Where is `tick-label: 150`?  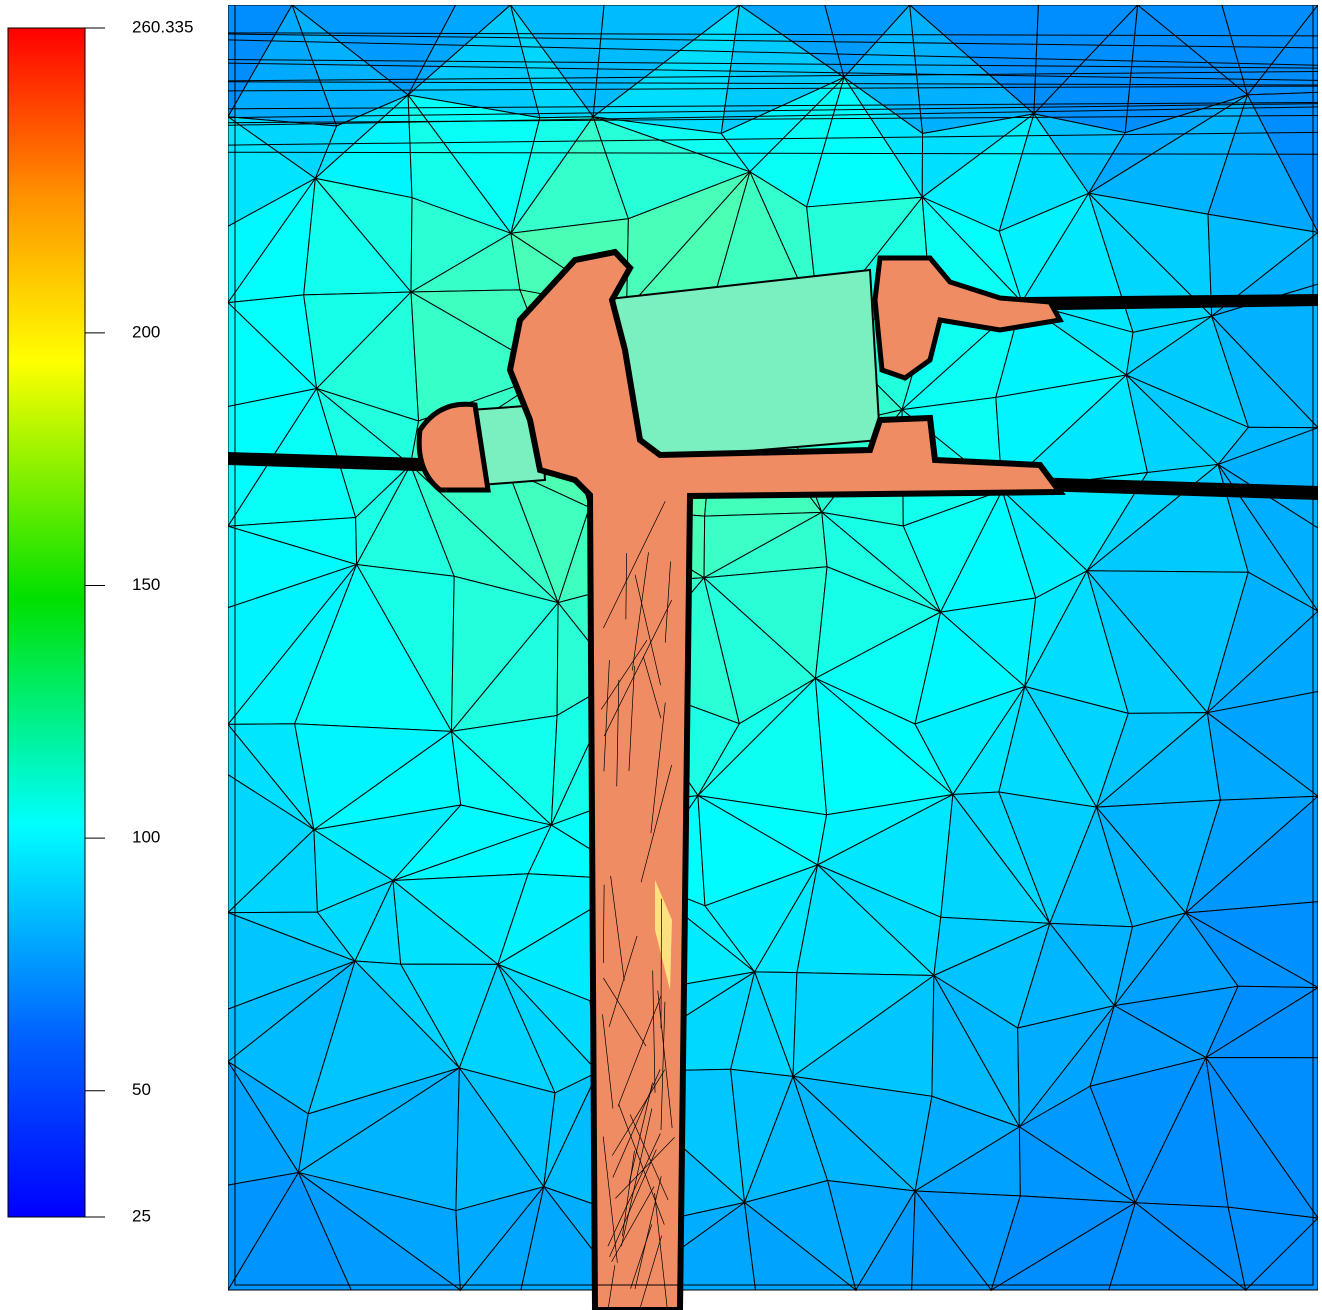
tick-label: 150 is located at coordinates (146, 584).